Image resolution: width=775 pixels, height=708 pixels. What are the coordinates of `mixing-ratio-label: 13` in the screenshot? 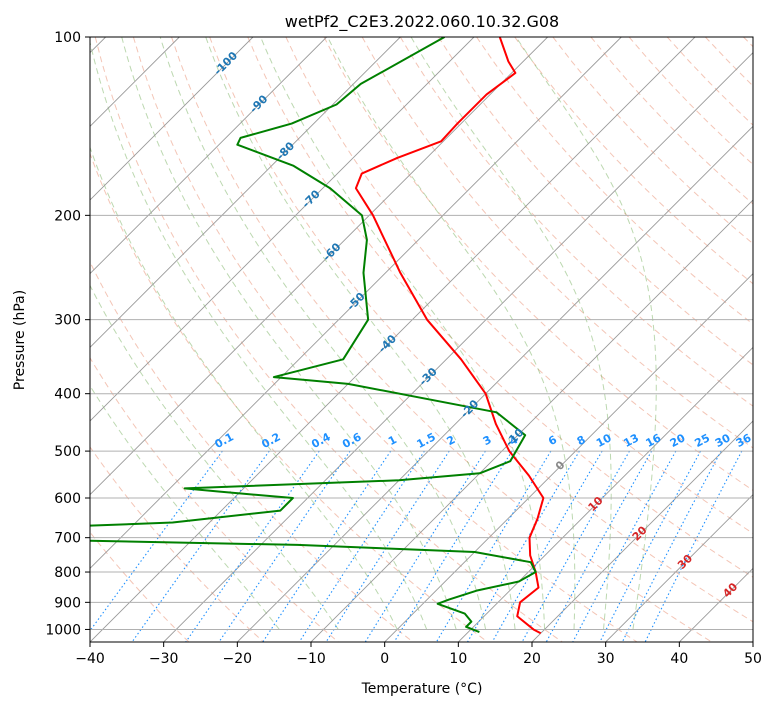 It's located at (631, 440).